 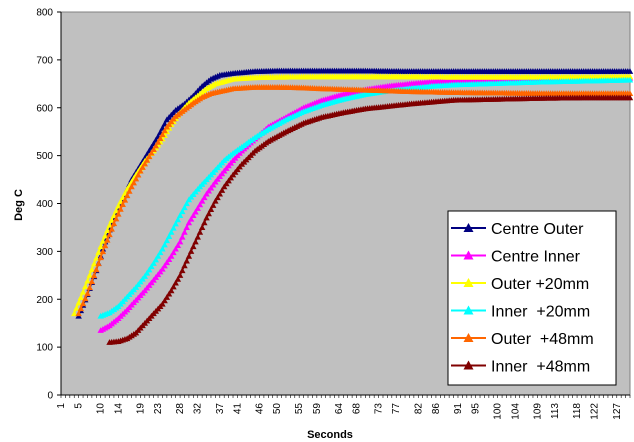 What do you see at coordinates (357, 409) in the screenshot?
I see `x-tick-label: 68` at bounding box center [357, 409].